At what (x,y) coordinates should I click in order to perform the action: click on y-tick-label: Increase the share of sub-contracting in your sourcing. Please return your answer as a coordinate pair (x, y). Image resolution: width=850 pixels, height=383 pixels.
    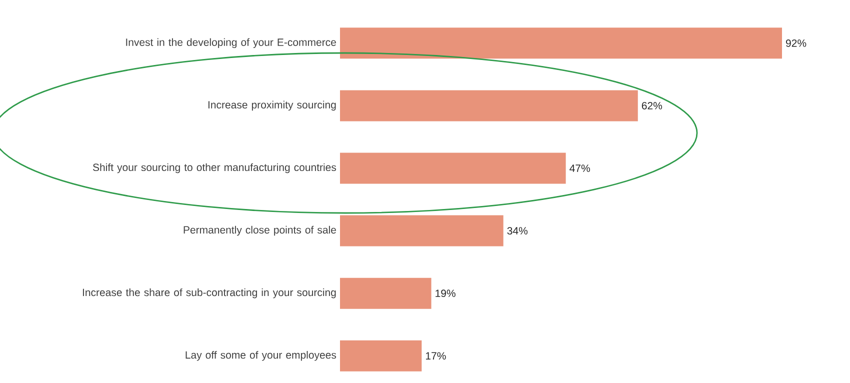
    Looking at the image, I should click on (209, 293).